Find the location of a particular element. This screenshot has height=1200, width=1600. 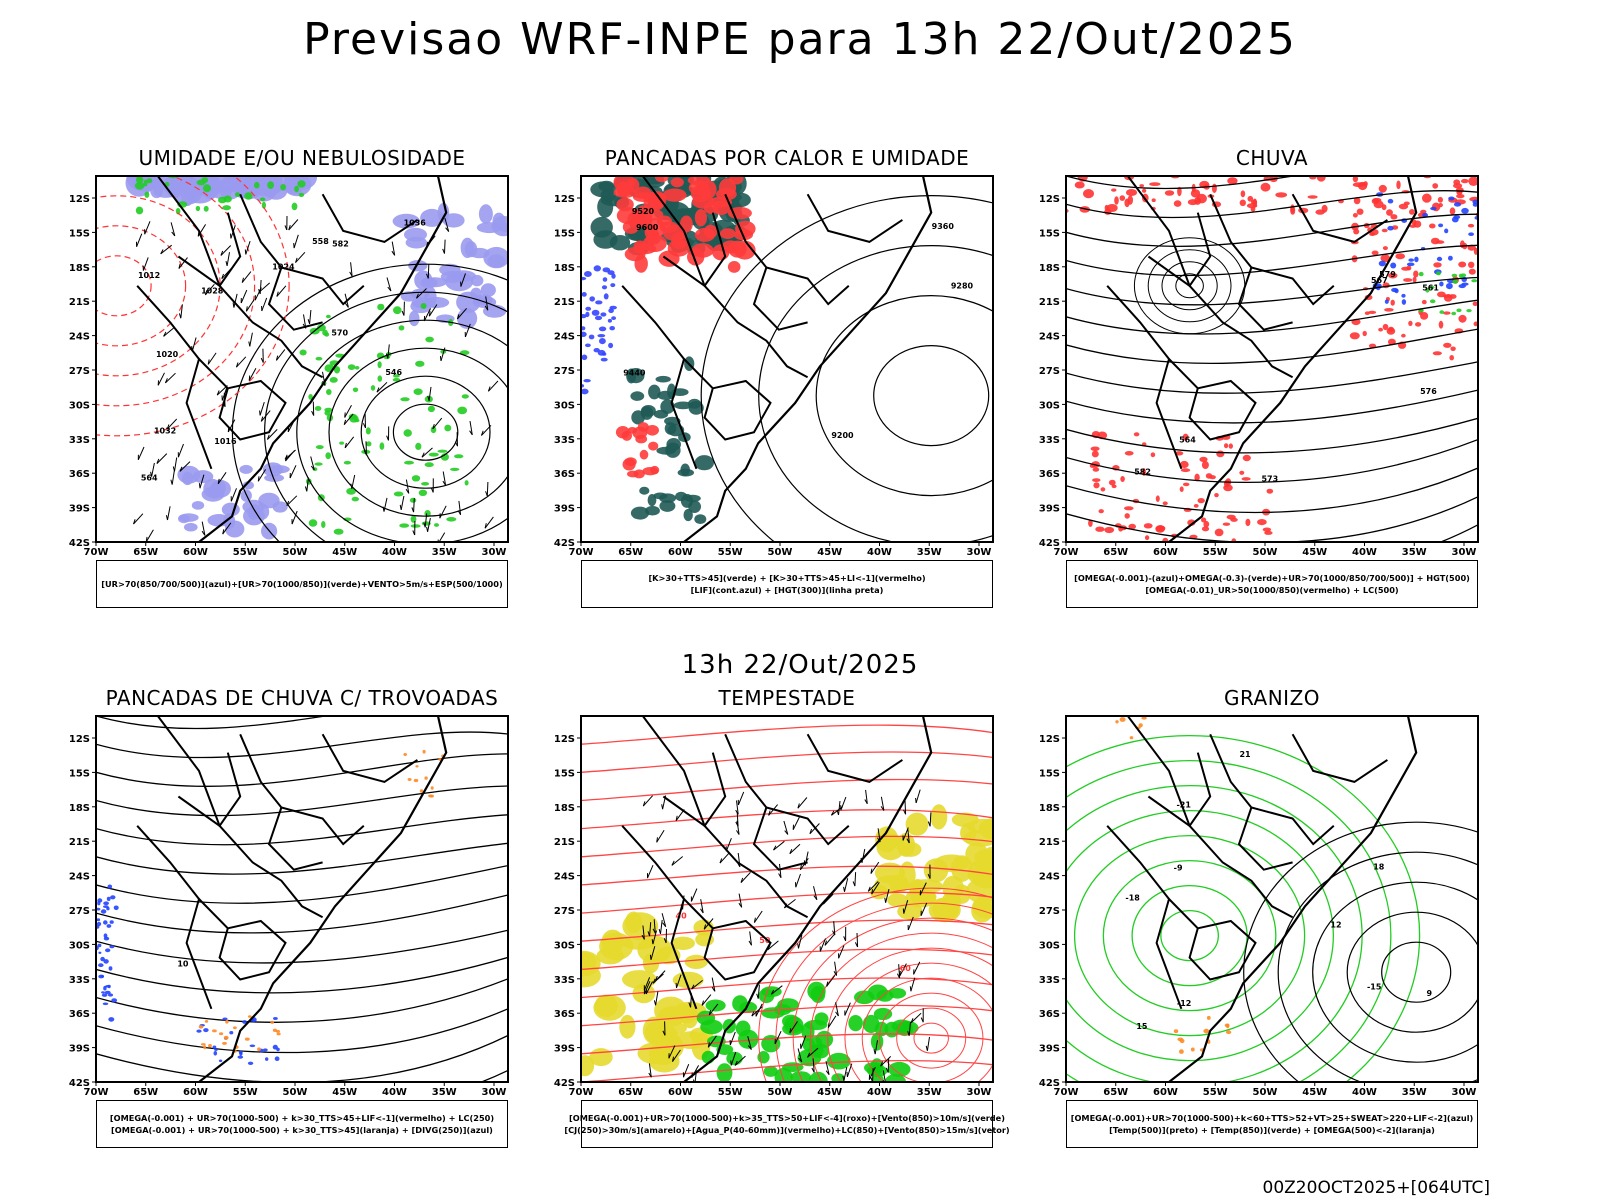

contour-label: -9 is located at coordinates (1178, 867).